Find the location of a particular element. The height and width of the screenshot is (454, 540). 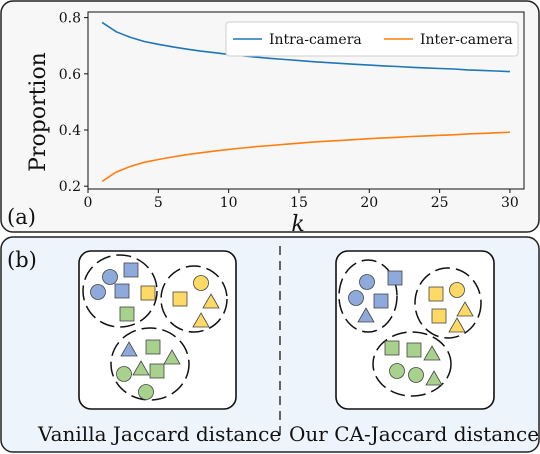

ca-box is located at coordinates (415, 330).